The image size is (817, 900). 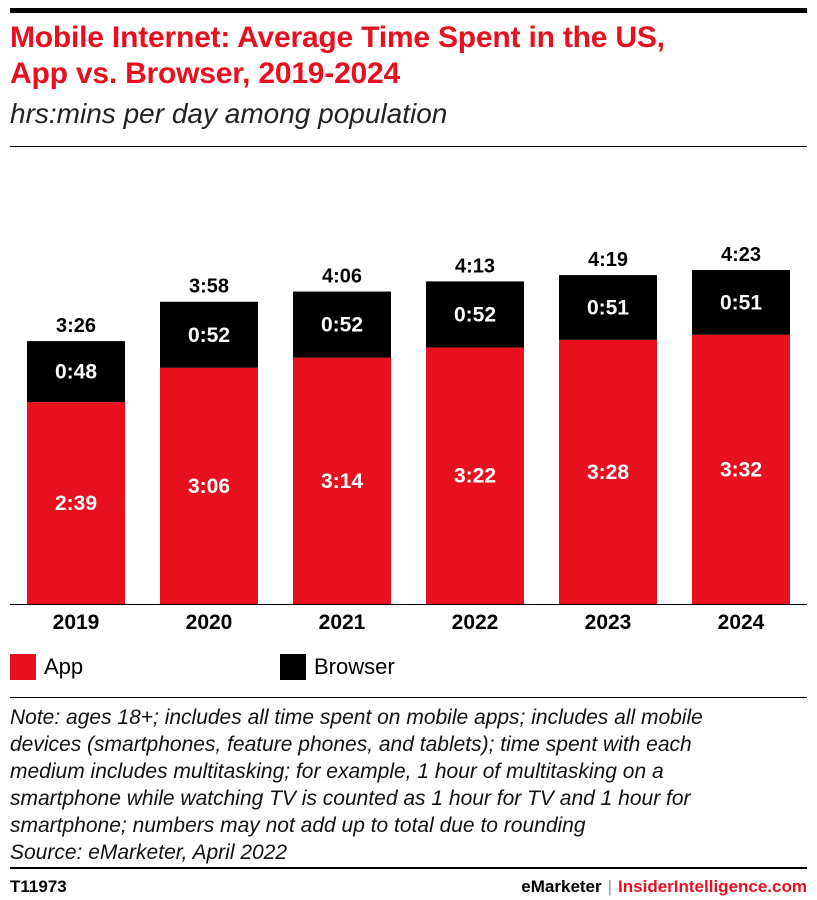 I want to click on label-app-2023: 3:28, so click(x=608, y=472).